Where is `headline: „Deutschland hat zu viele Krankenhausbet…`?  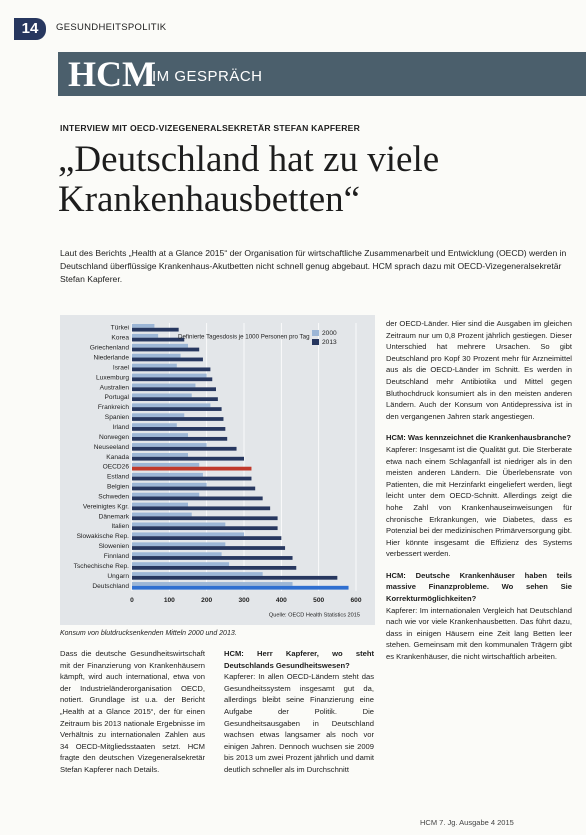 headline: „Deutschland hat zu viele Krankenhausbet… is located at coordinates (249, 179).